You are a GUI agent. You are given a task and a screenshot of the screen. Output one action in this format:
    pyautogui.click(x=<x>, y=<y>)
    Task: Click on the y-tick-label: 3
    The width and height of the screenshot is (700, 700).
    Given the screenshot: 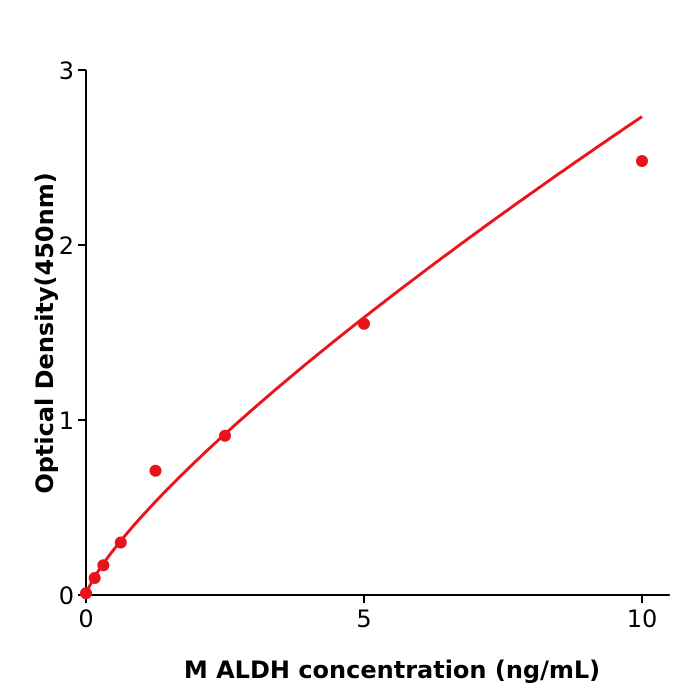 What is the action you would take?
    pyautogui.click(x=66, y=71)
    